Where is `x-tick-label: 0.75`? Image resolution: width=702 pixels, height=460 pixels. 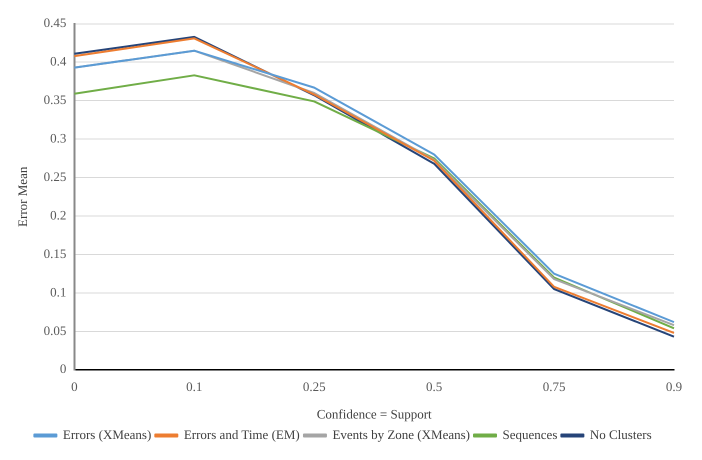 x-tick-label: 0.75 is located at coordinates (554, 386).